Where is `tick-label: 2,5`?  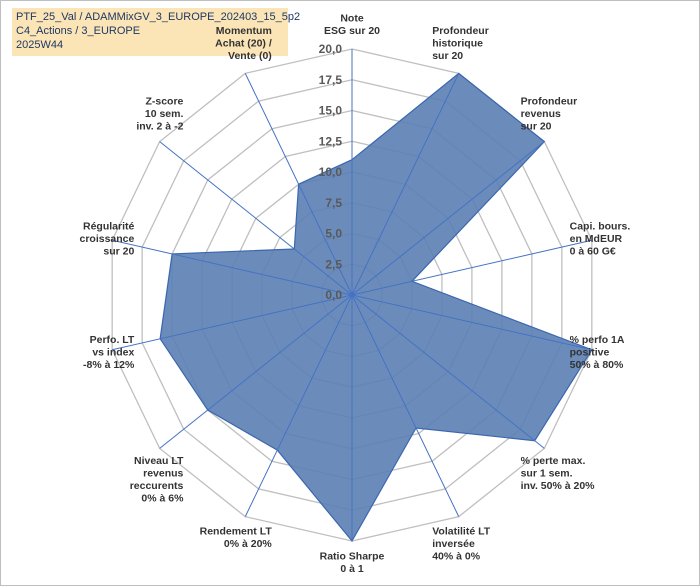 tick-label: 2,5 is located at coordinates (333, 264).